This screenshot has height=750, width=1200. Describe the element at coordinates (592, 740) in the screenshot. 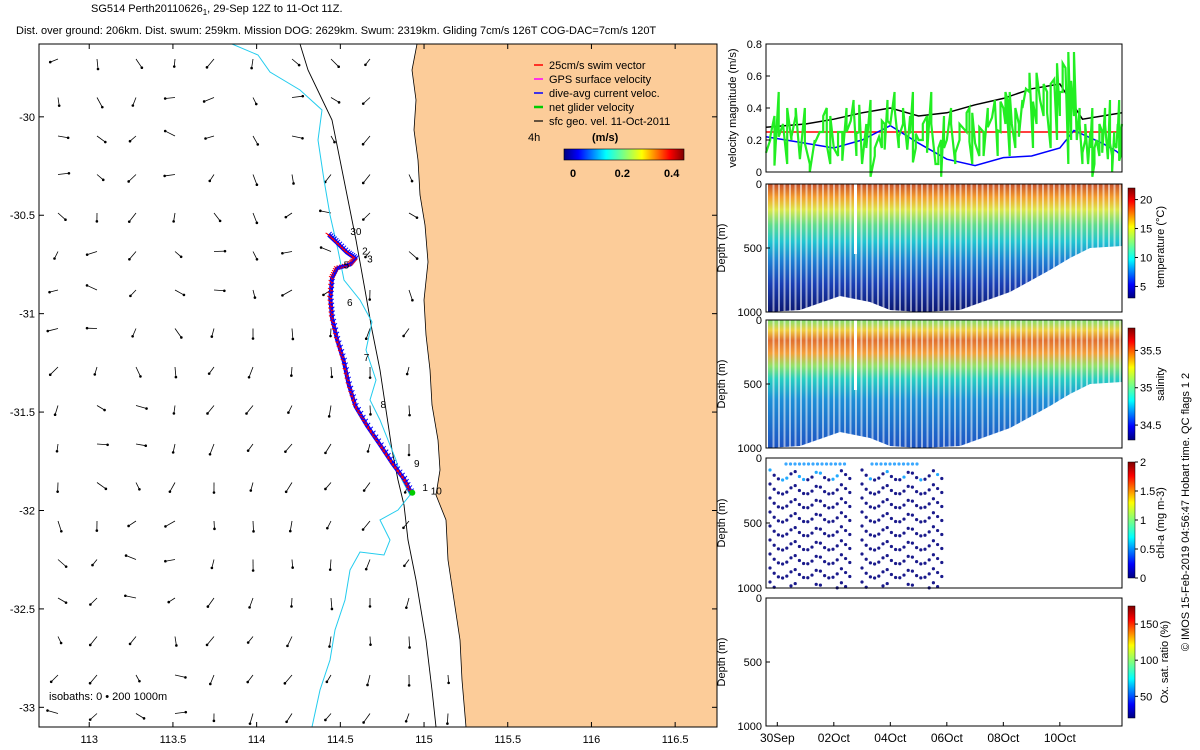

I see `map-xtick-label: 116` at that location.